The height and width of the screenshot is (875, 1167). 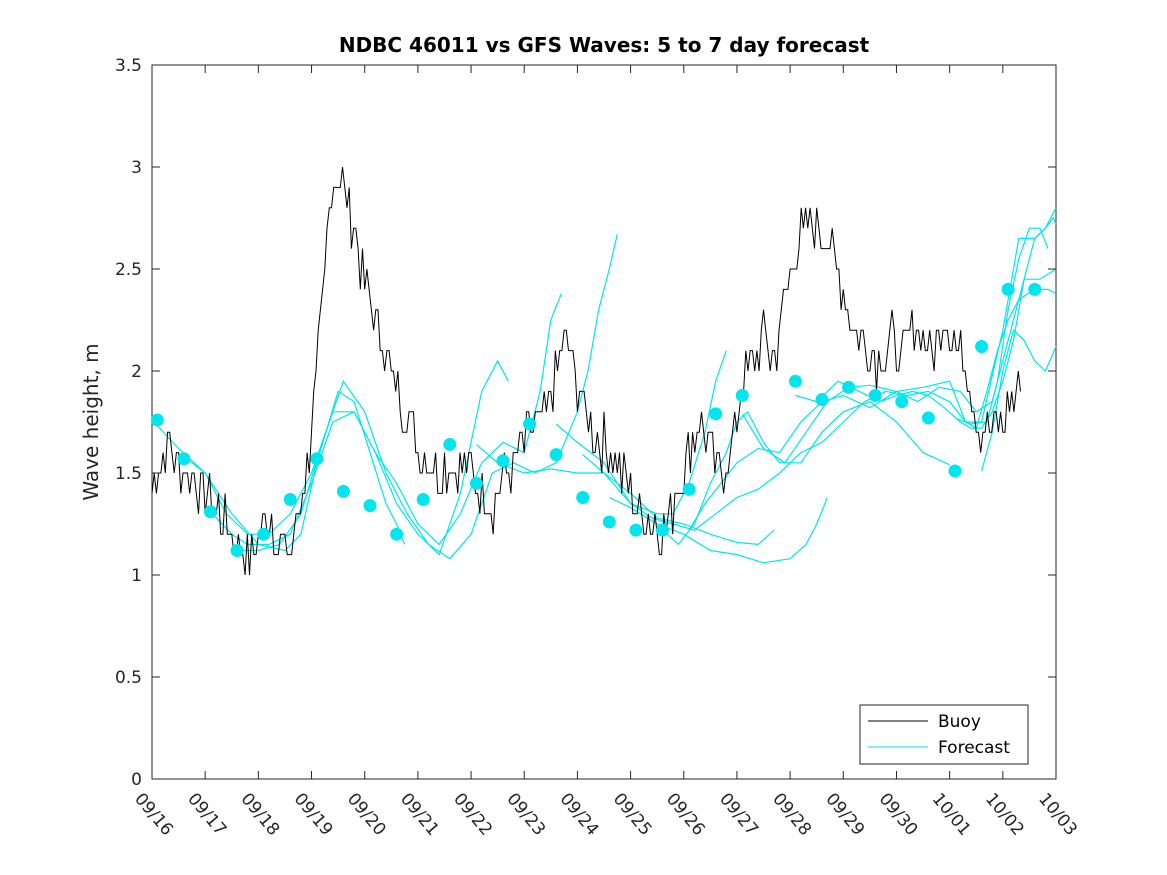 I want to click on x-tick-label: 09/20, so click(x=366, y=814).